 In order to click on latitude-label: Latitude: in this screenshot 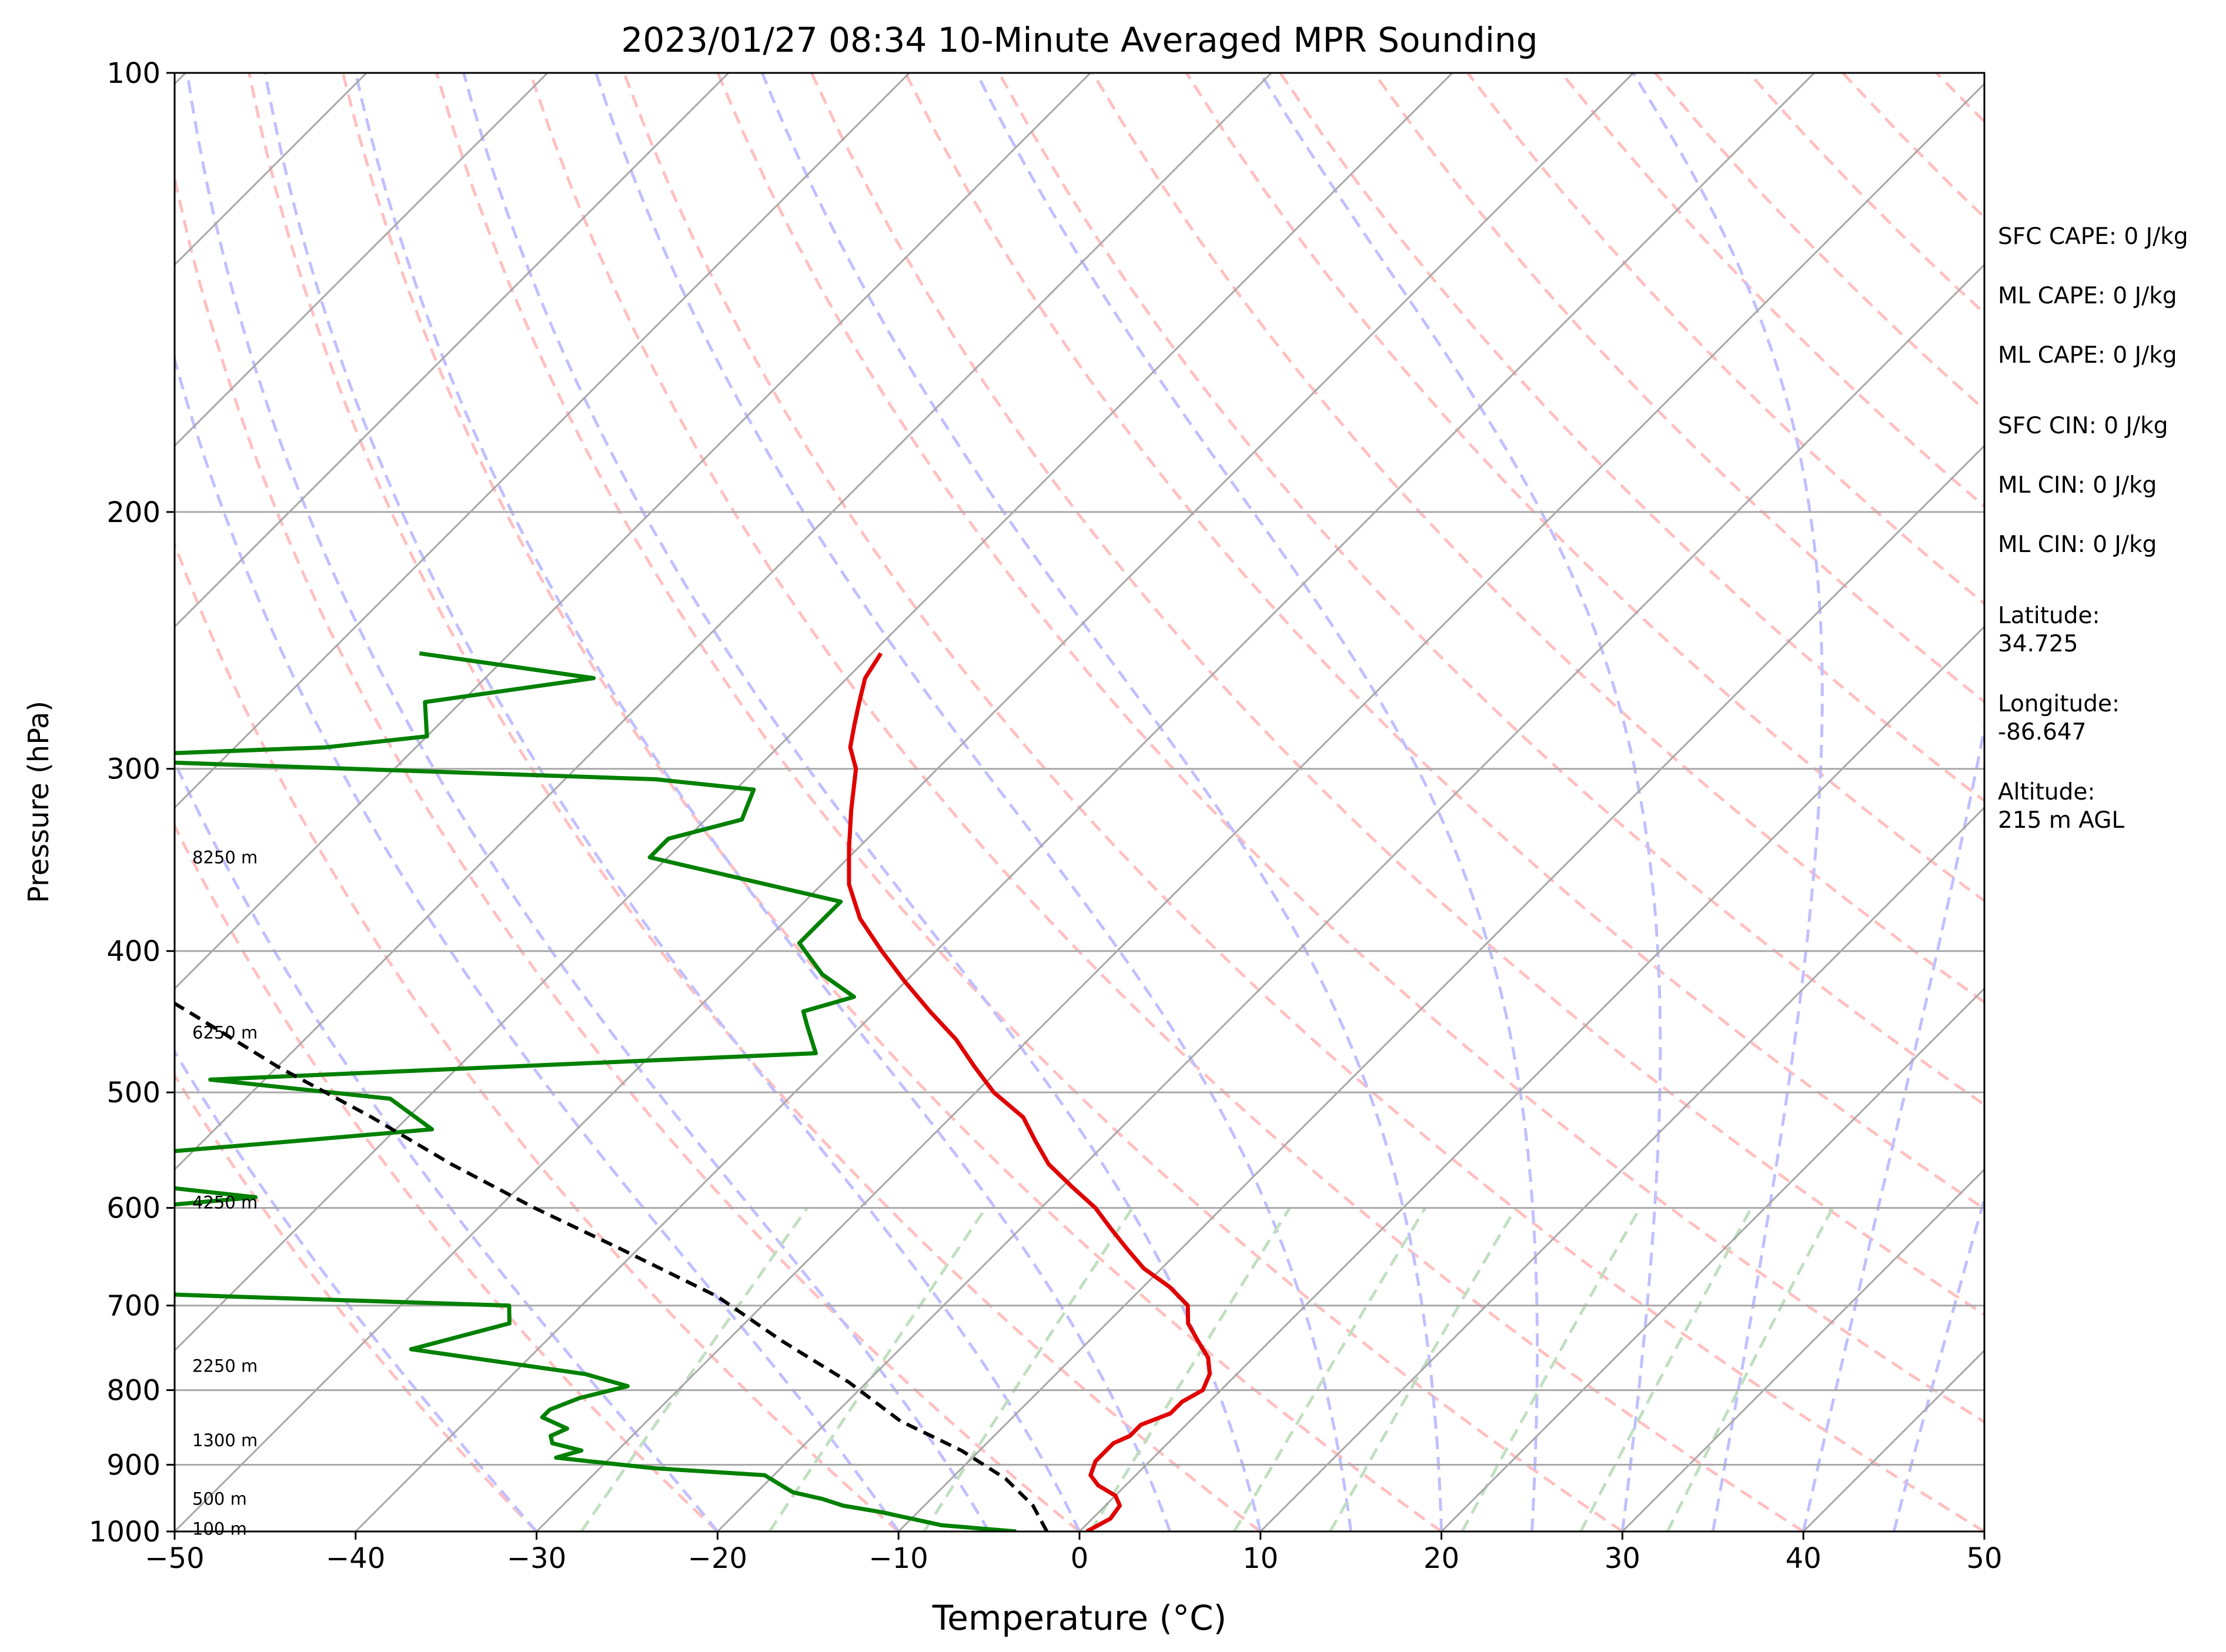, I will do `click(2049, 616)`.